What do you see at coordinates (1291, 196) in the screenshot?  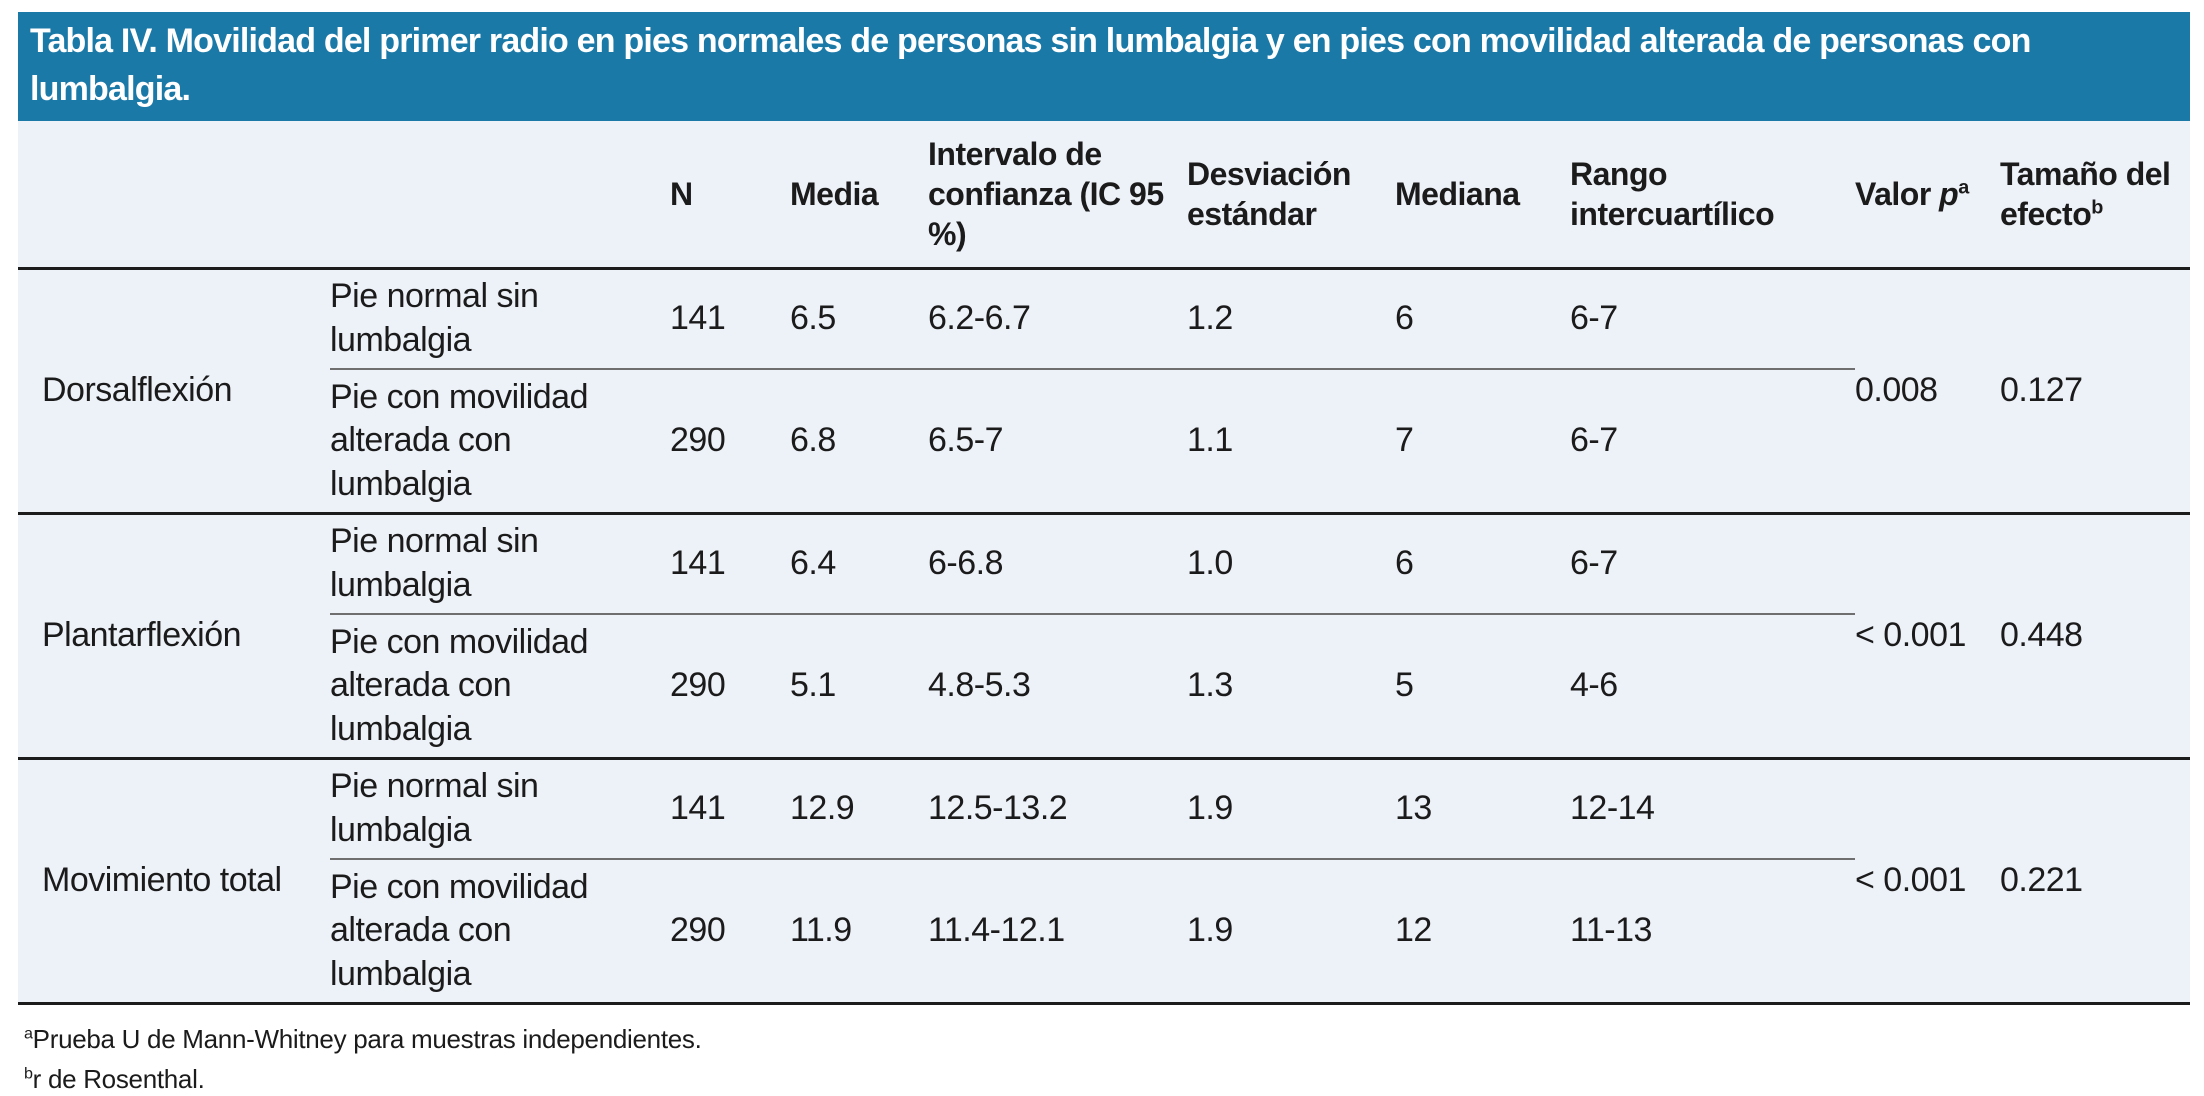 I see `col-header-desviacion: Desviación estándar` at bounding box center [1291, 196].